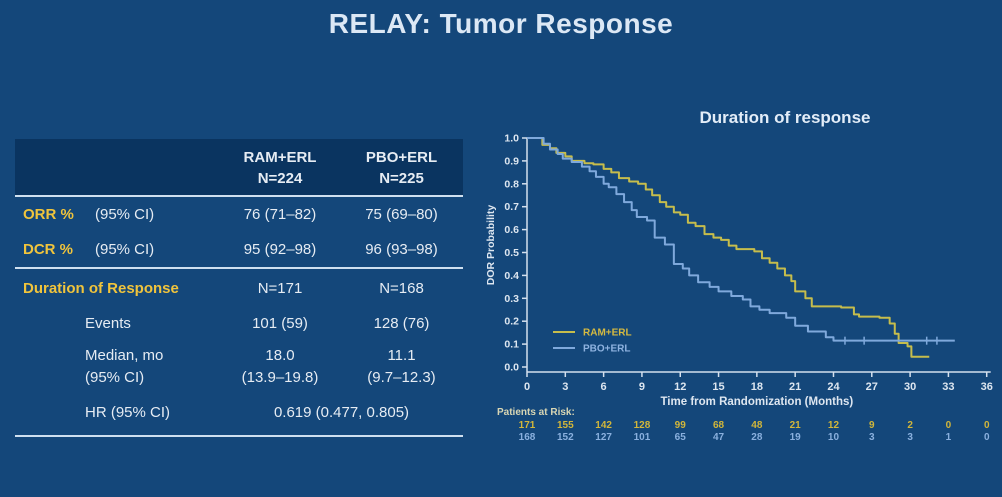  What do you see at coordinates (280, 377) in the screenshot?
I see `median-ram-ci: (13.9–19.8)` at bounding box center [280, 377].